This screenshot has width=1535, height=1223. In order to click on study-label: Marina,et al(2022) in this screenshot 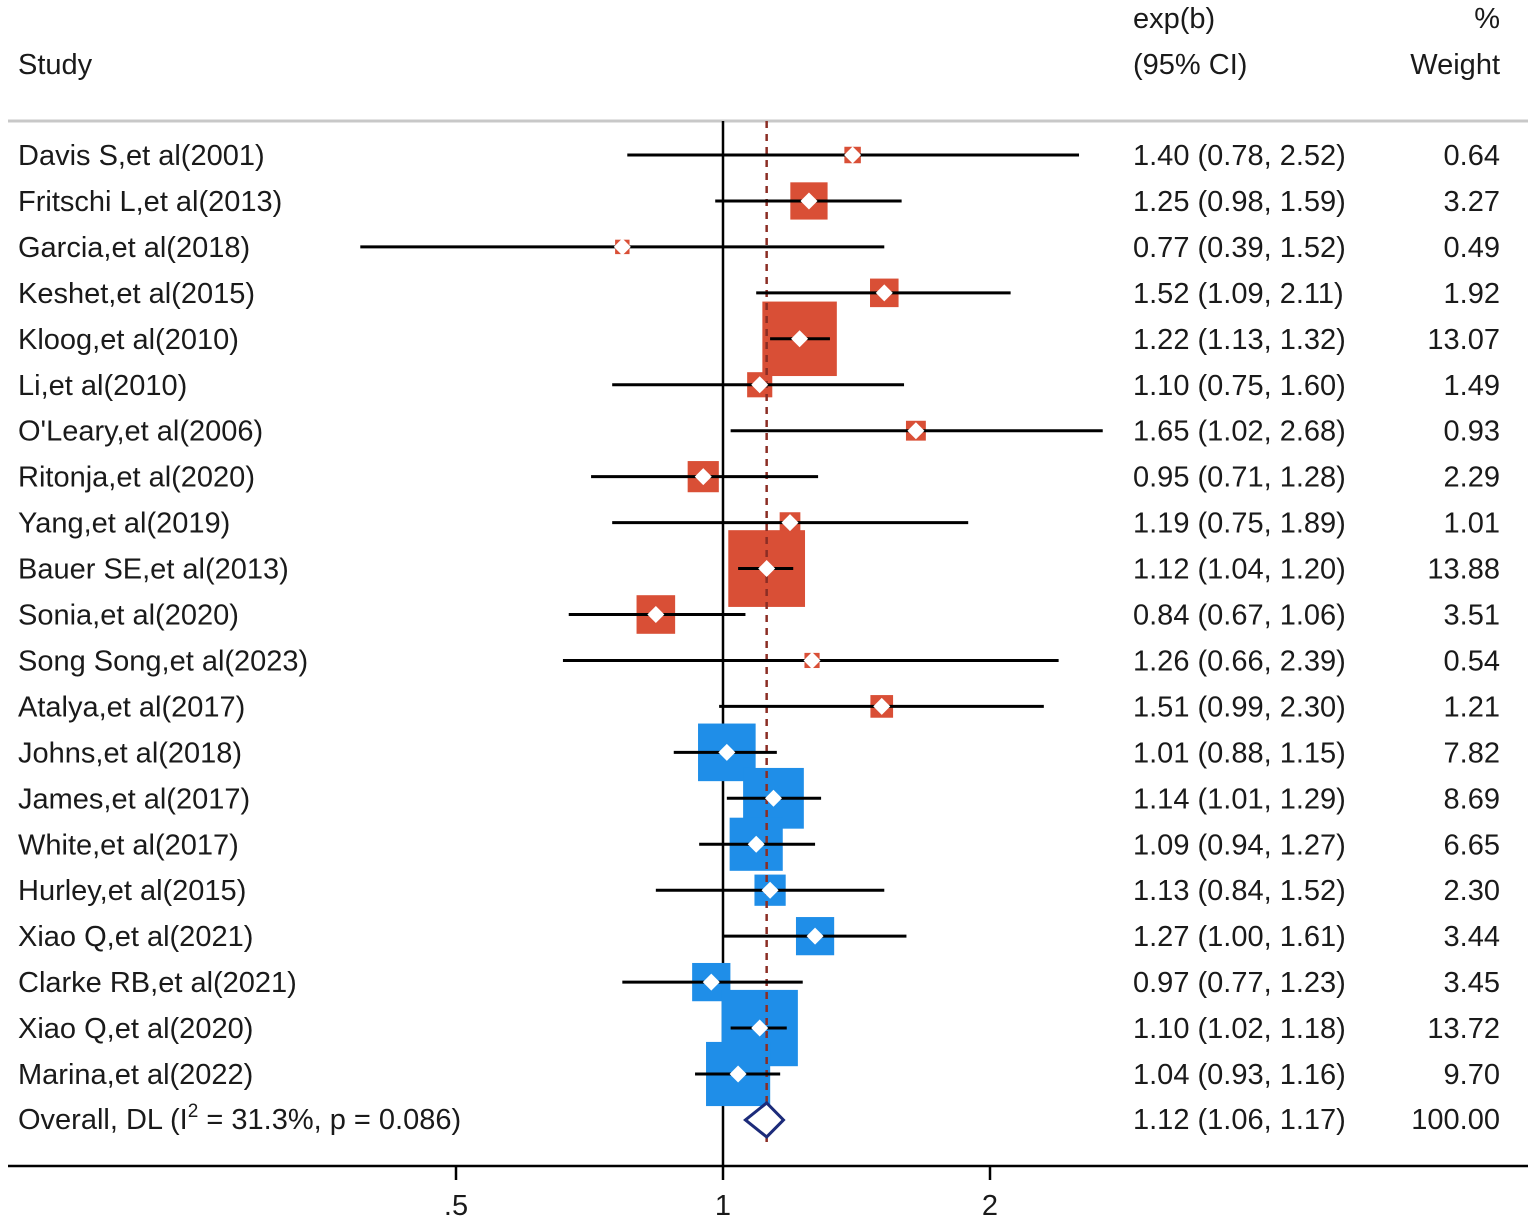, I will do `click(135, 1075)`.